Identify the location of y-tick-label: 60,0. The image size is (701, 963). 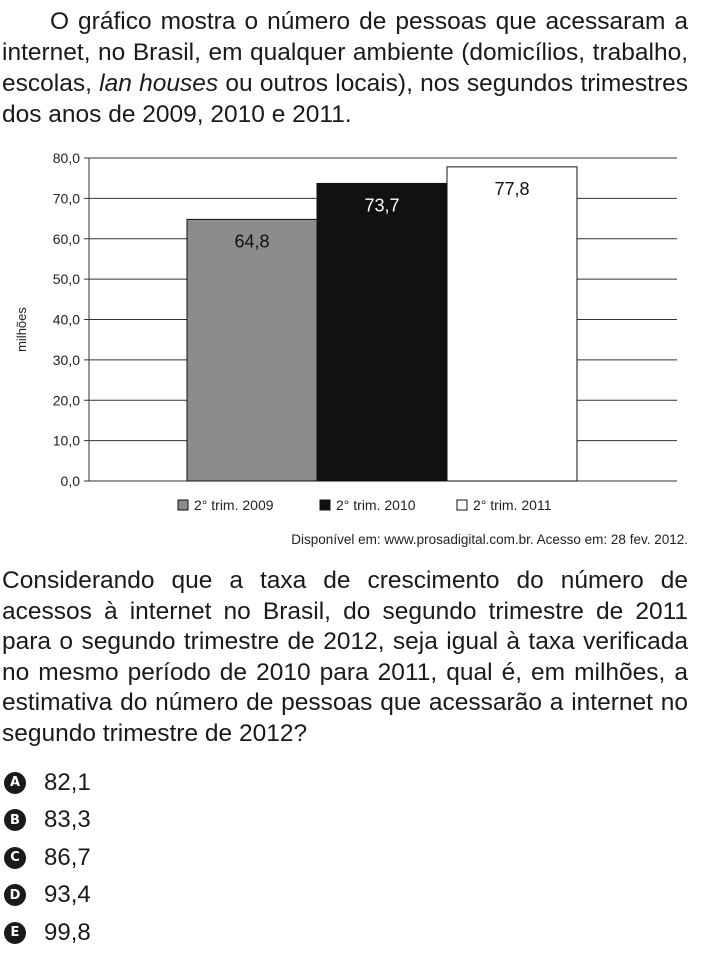
(66, 239).